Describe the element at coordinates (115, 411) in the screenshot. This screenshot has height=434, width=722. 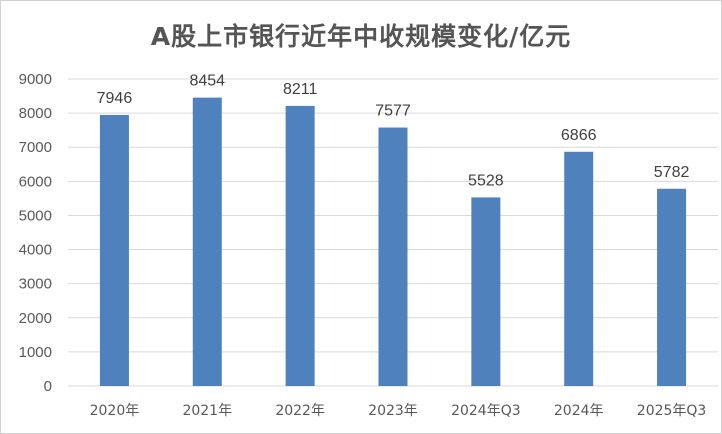
I see `x-tick-label: 2020年` at that location.